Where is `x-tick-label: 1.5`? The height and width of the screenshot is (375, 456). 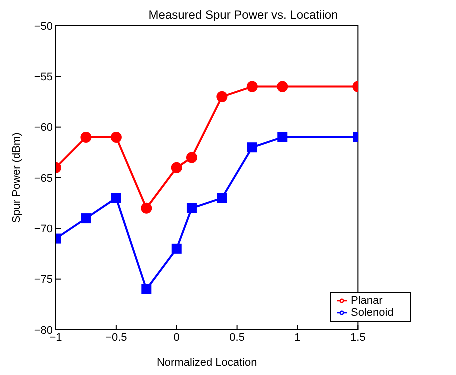 x-tick-label: 1.5 is located at coordinates (358, 338).